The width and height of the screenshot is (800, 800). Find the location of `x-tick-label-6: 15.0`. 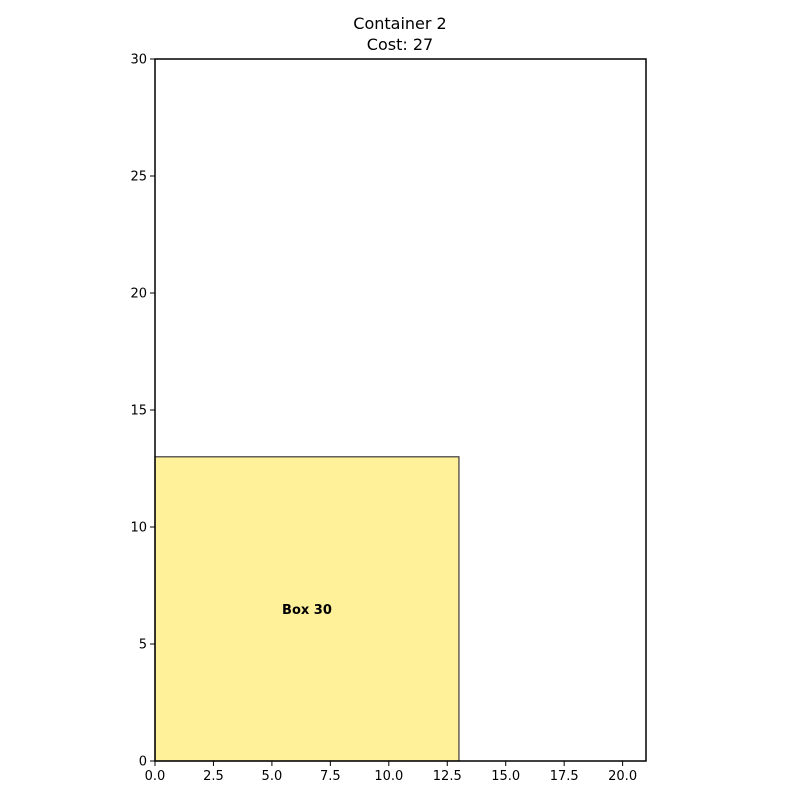

x-tick-label-6: 15.0 is located at coordinates (505, 776).